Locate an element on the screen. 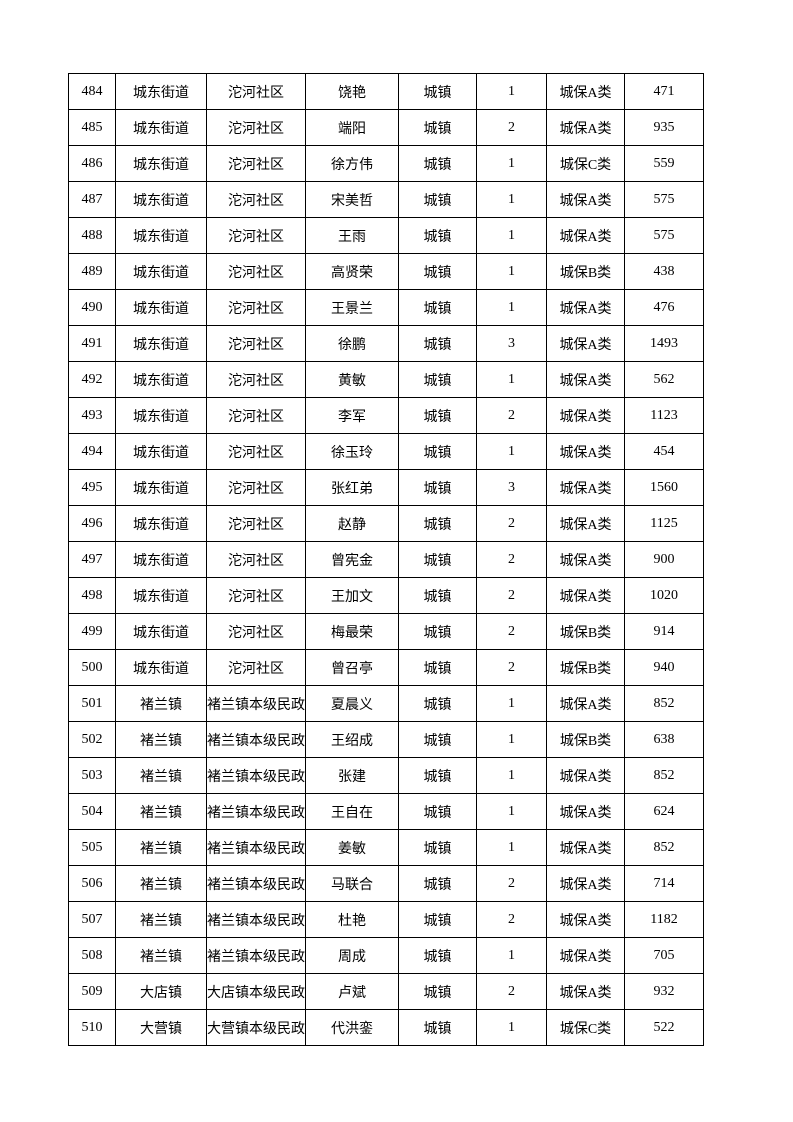  table-row: 497 城东街道 沱河社区 曾宪金 城镇 2 城保A类 900 is located at coordinates (386, 559).